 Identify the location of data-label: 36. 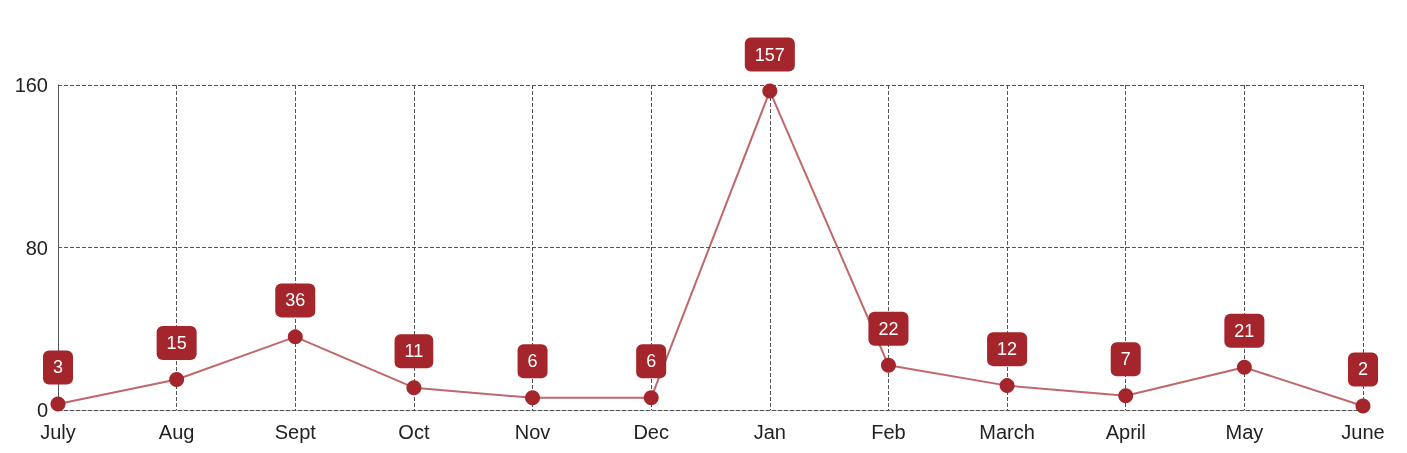
(295, 300).